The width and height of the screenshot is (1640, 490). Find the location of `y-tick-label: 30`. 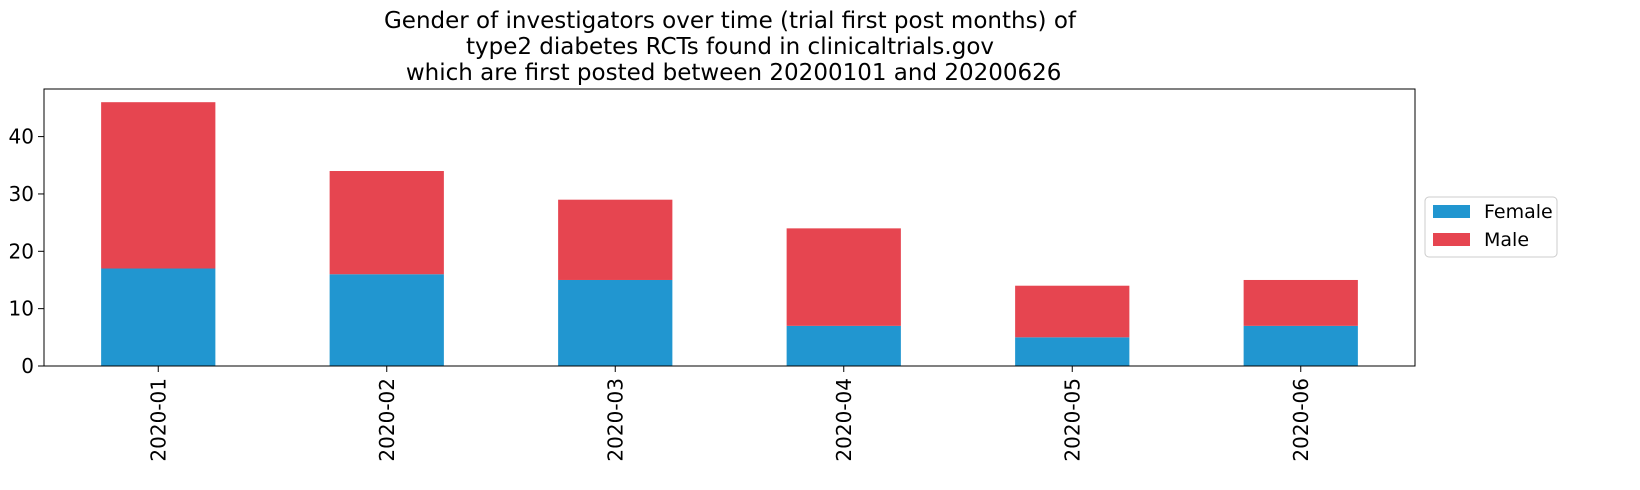

y-tick-label: 30 is located at coordinates (21, 194).